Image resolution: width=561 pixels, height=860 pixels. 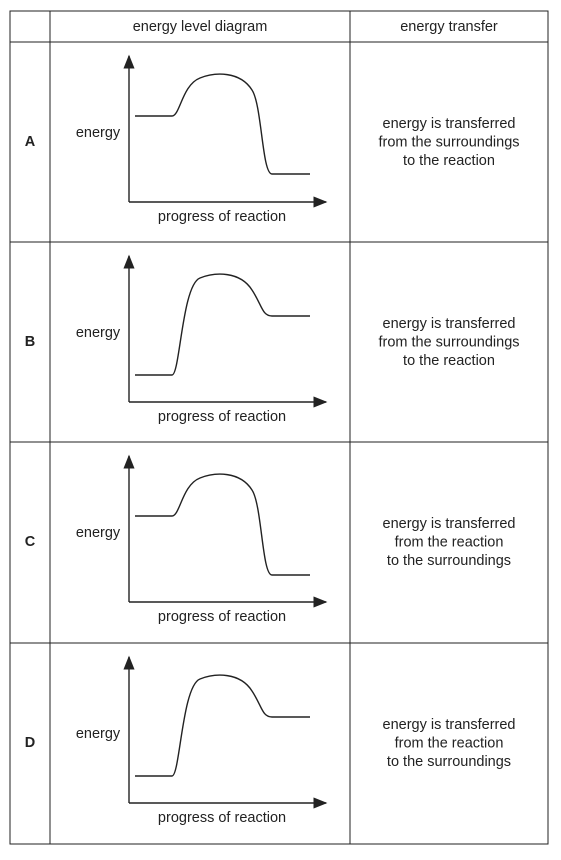 I want to click on row-label: A, so click(x=30, y=142).